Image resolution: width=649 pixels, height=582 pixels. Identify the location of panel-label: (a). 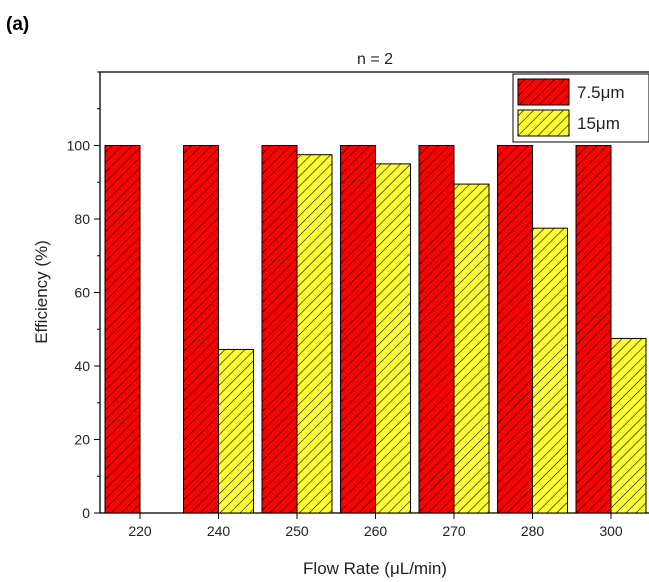
(17, 24).